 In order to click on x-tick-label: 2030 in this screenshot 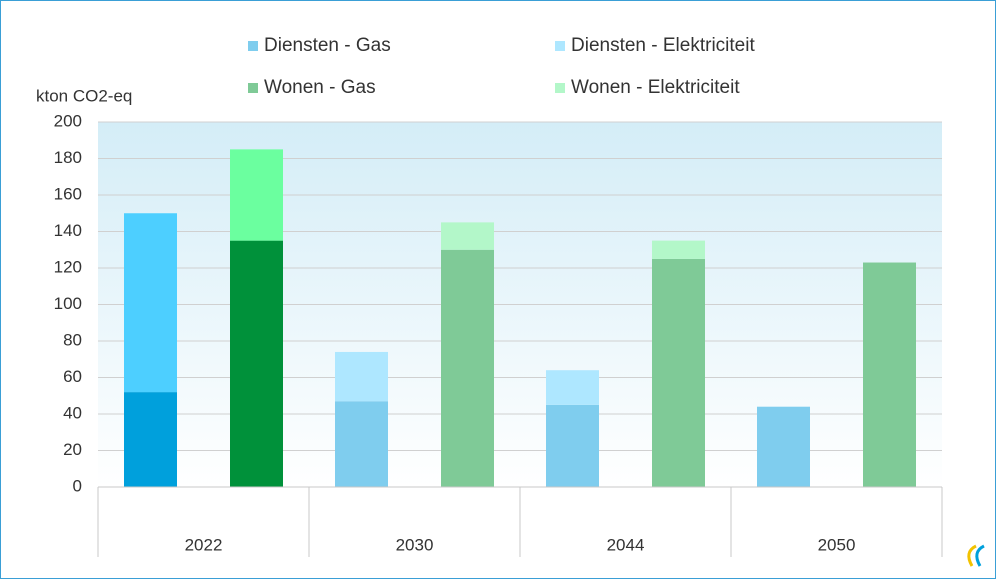, I will do `click(415, 544)`.